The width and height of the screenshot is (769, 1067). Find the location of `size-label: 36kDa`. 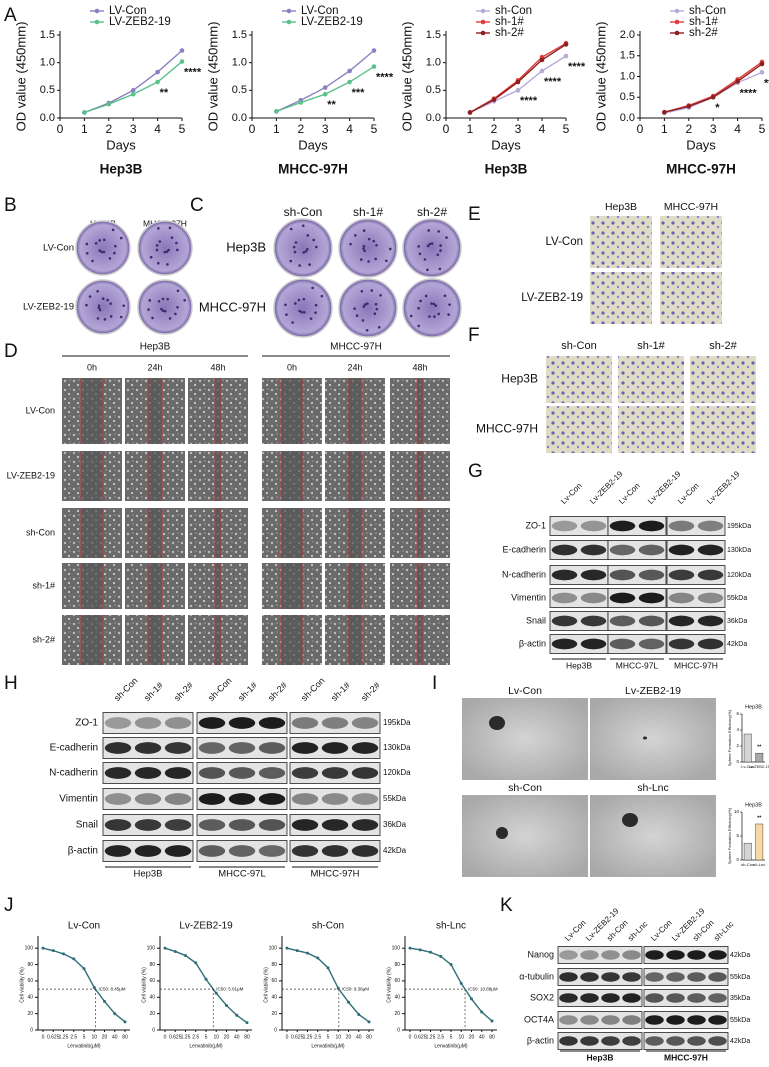

size-label: 36kDa is located at coordinates (737, 621).